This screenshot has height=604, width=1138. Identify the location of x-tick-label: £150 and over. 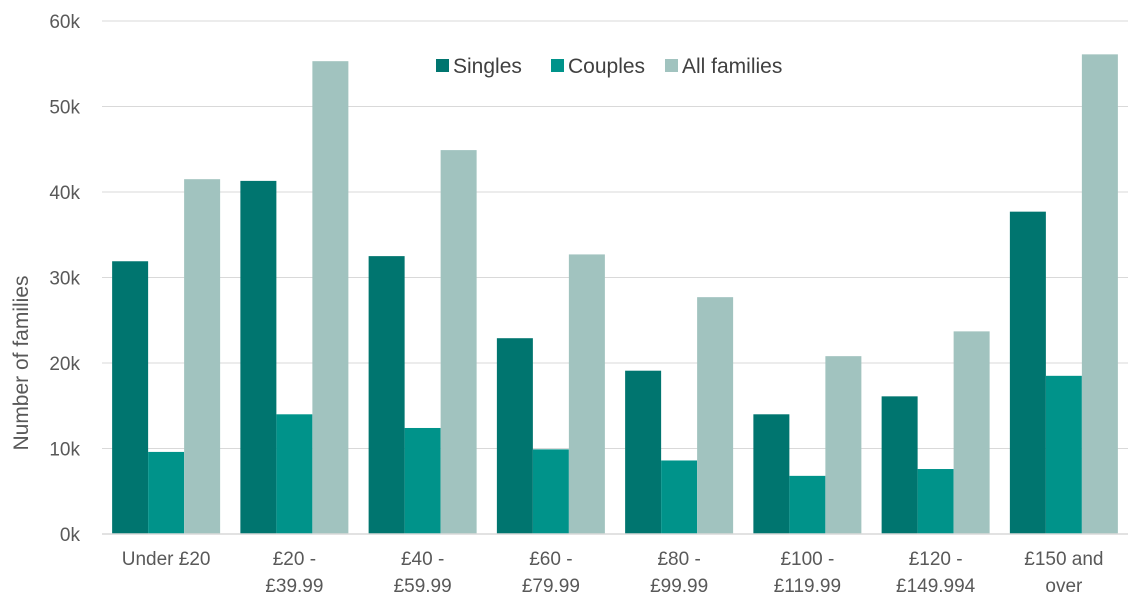
(1063, 573).